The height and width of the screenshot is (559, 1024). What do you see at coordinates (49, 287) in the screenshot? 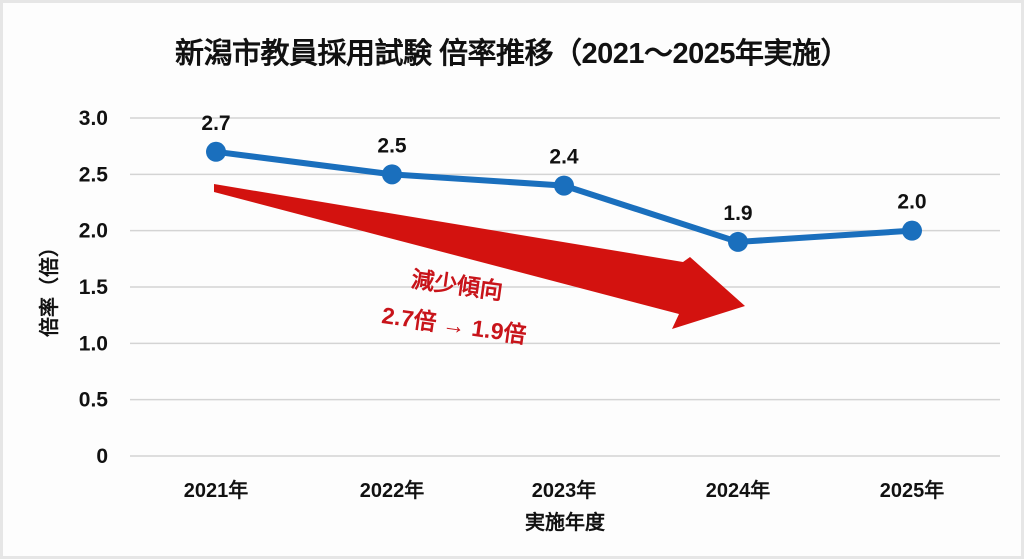
I see `y-axis-label: 倍率（倍）` at bounding box center [49, 287].